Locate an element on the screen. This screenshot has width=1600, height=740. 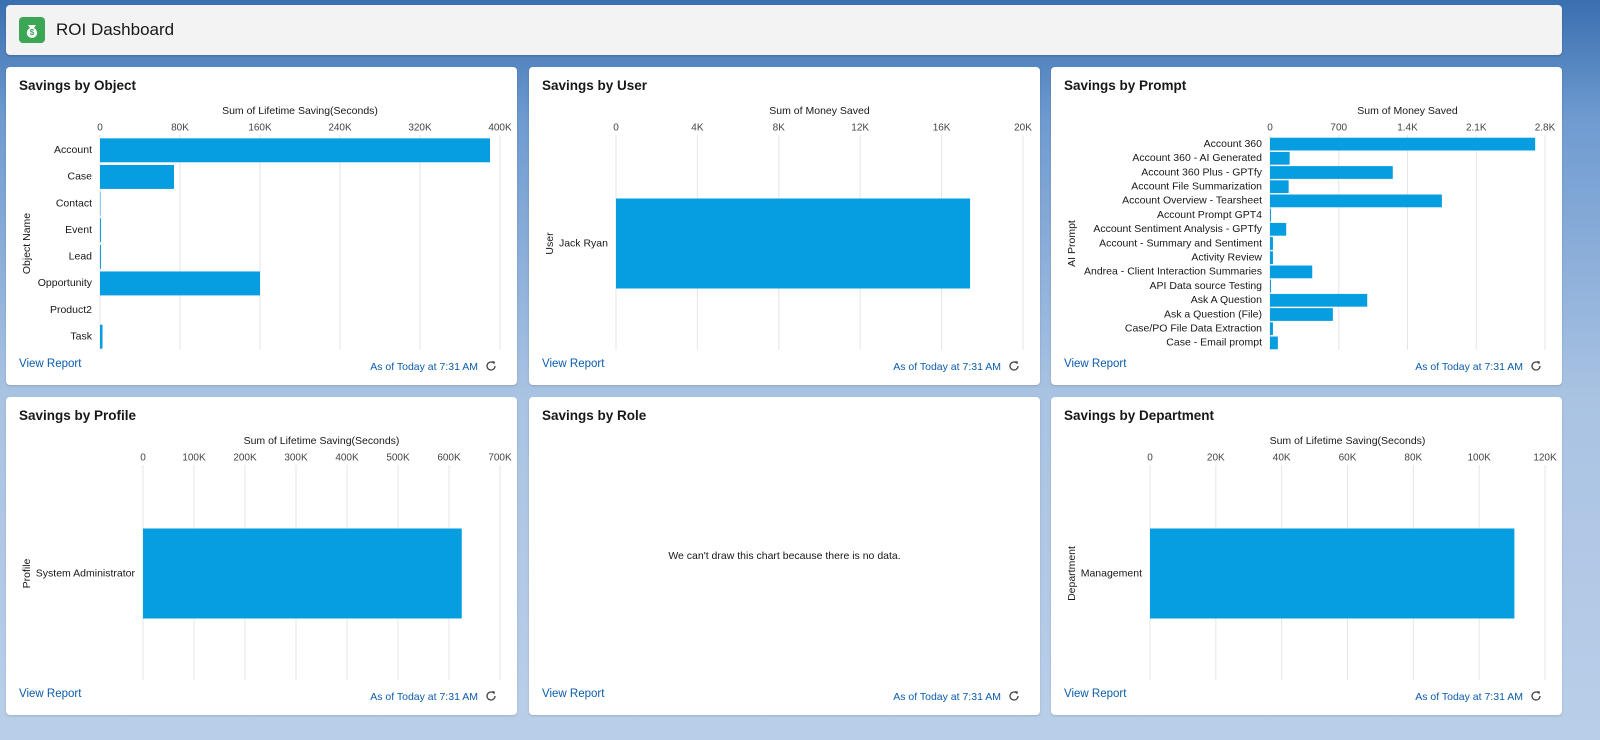
category-label: Ask A Question is located at coordinates (1226, 300).